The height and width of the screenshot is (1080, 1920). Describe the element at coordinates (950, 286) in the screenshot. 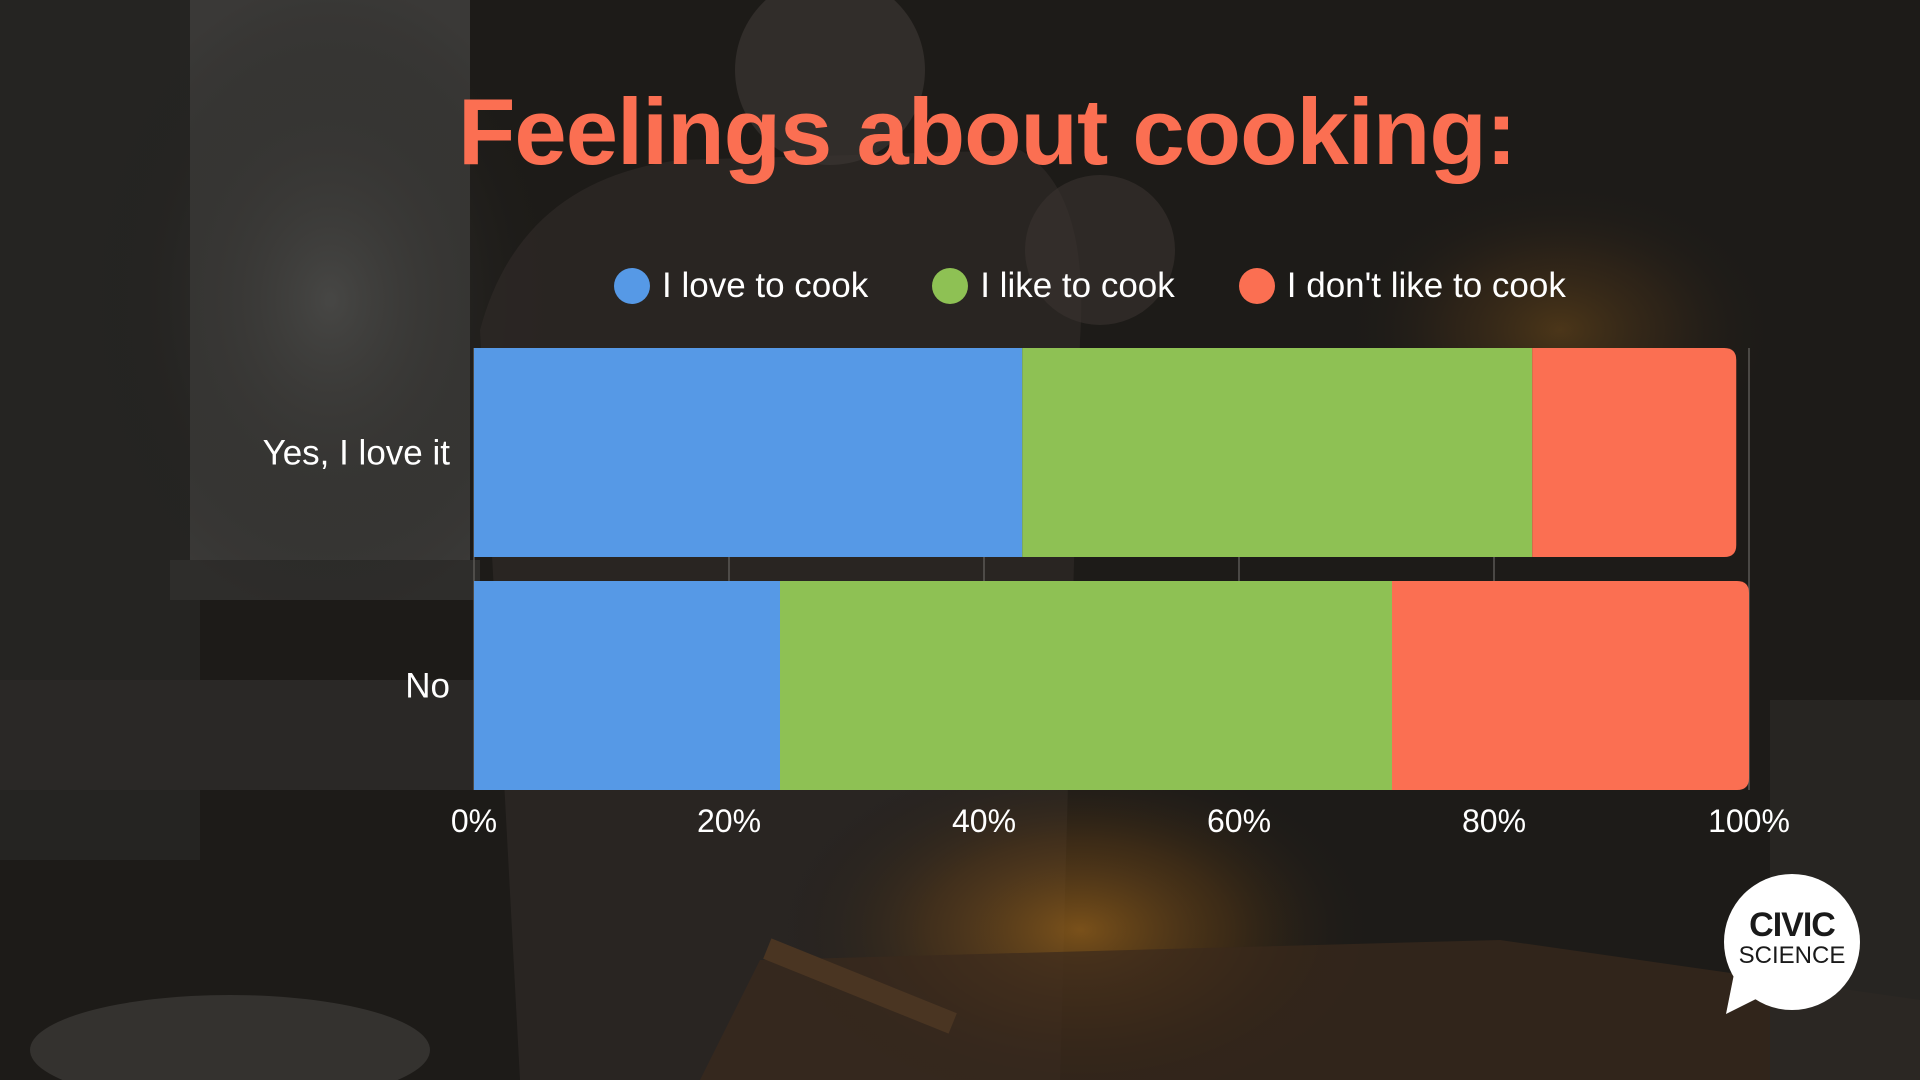

I see `legend-swatch-like` at that location.